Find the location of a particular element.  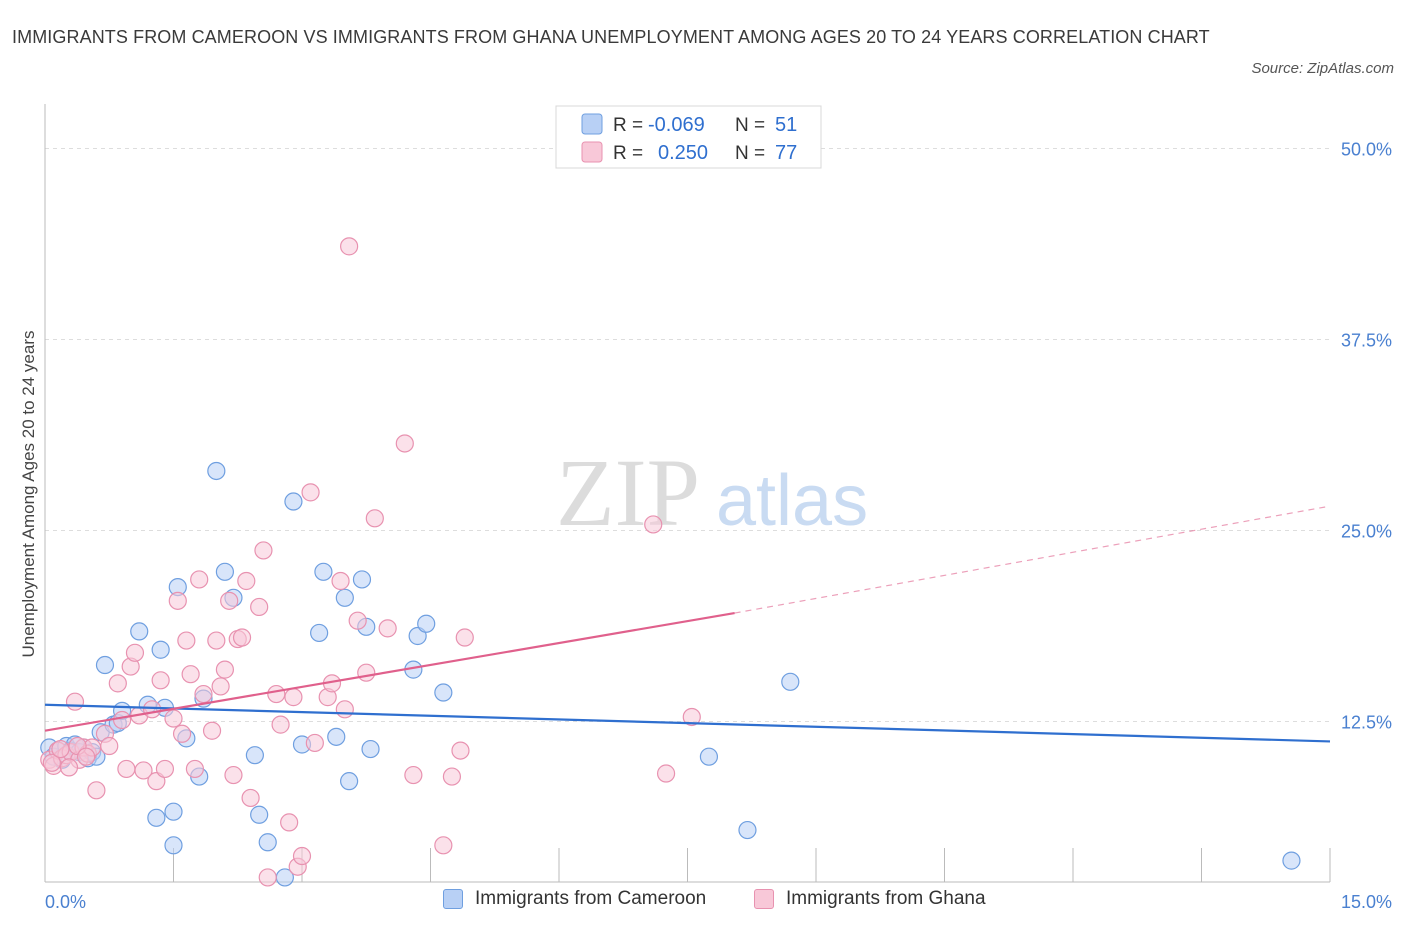

trend-line-ghana is located at coordinates (389, 671).